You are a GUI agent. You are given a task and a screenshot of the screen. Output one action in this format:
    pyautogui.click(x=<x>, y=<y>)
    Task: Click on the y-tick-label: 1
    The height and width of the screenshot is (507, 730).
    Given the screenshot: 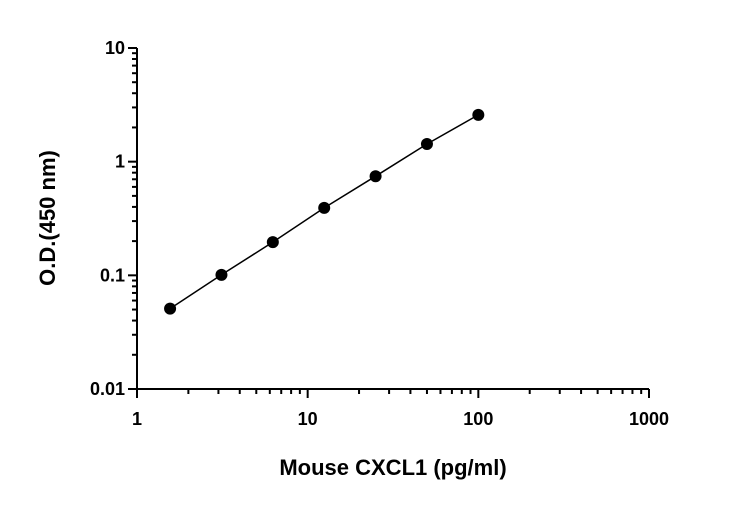 What is the action you would take?
    pyautogui.click(x=120, y=162)
    